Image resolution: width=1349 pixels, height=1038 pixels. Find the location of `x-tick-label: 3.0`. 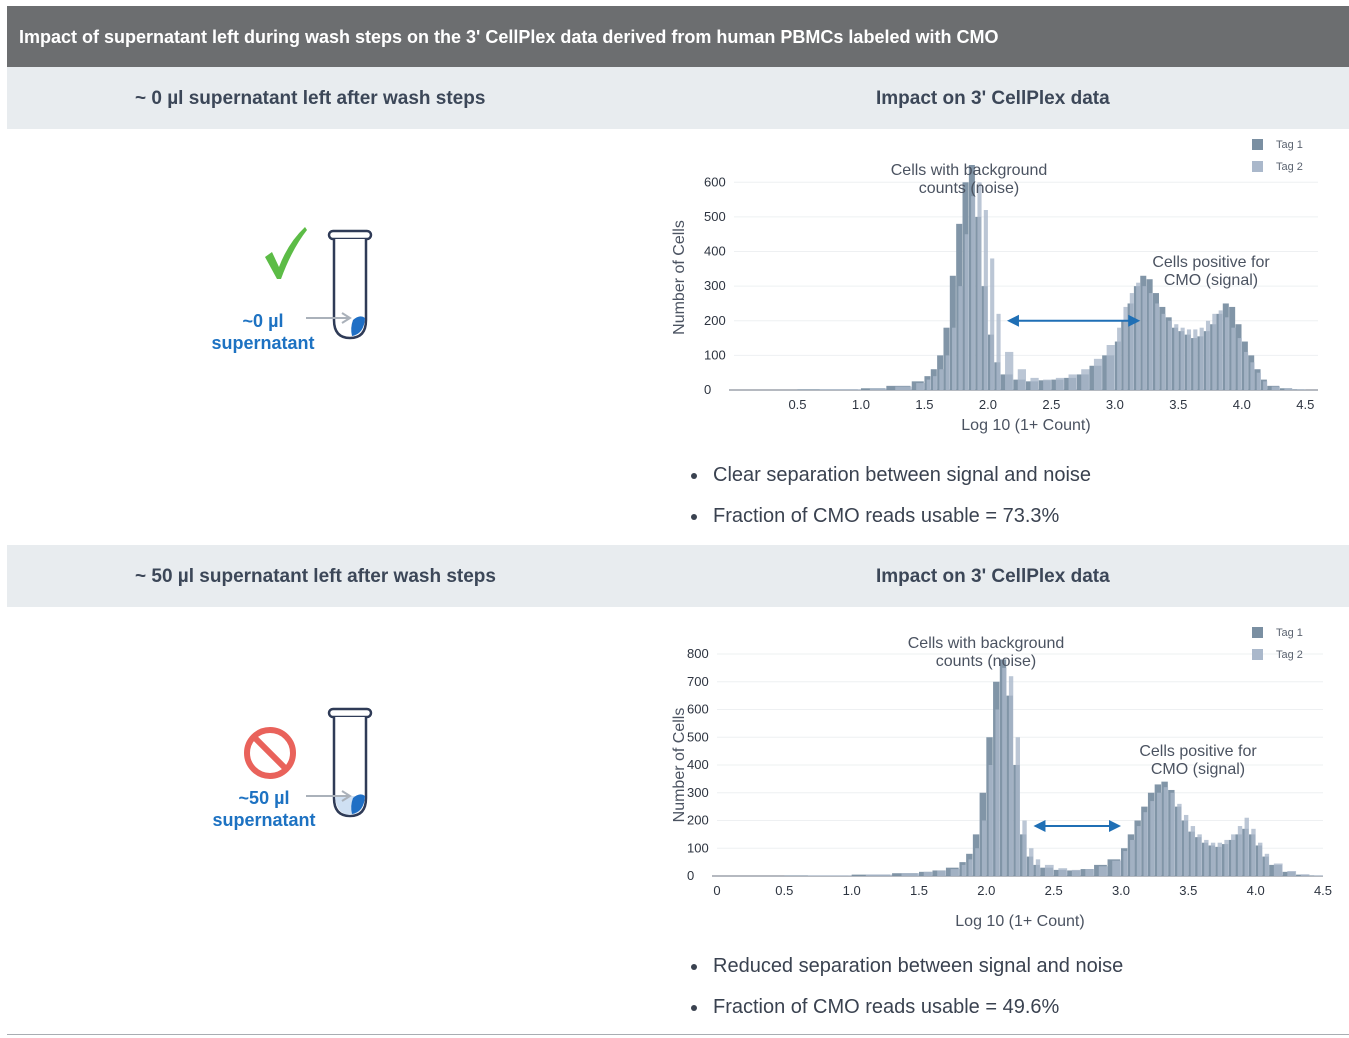

x-tick-label: 3.0 is located at coordinates (1121, 890).